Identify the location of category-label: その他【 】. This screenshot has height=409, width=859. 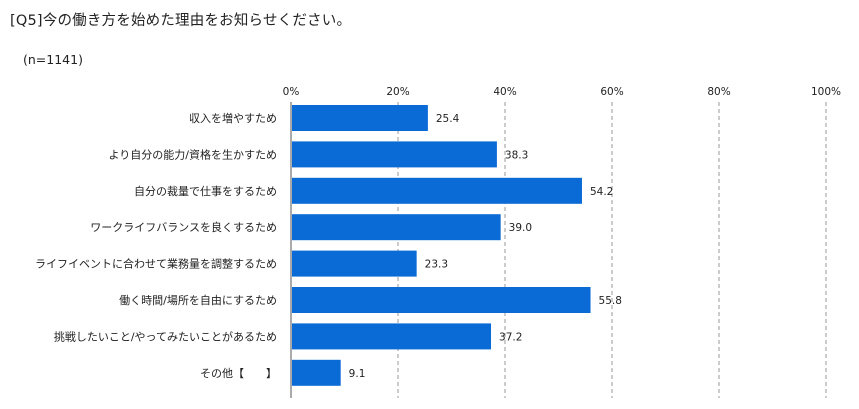
(238, 373).